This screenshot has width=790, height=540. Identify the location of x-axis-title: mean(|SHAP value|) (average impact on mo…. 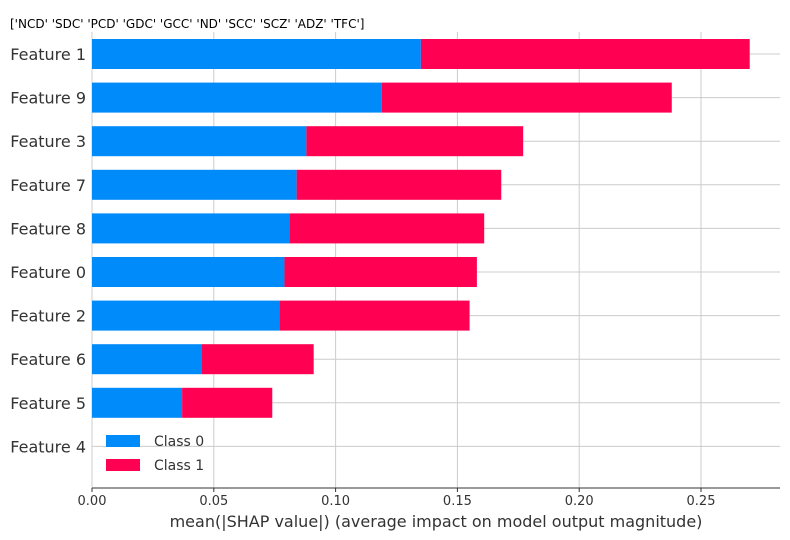
(436, 521).